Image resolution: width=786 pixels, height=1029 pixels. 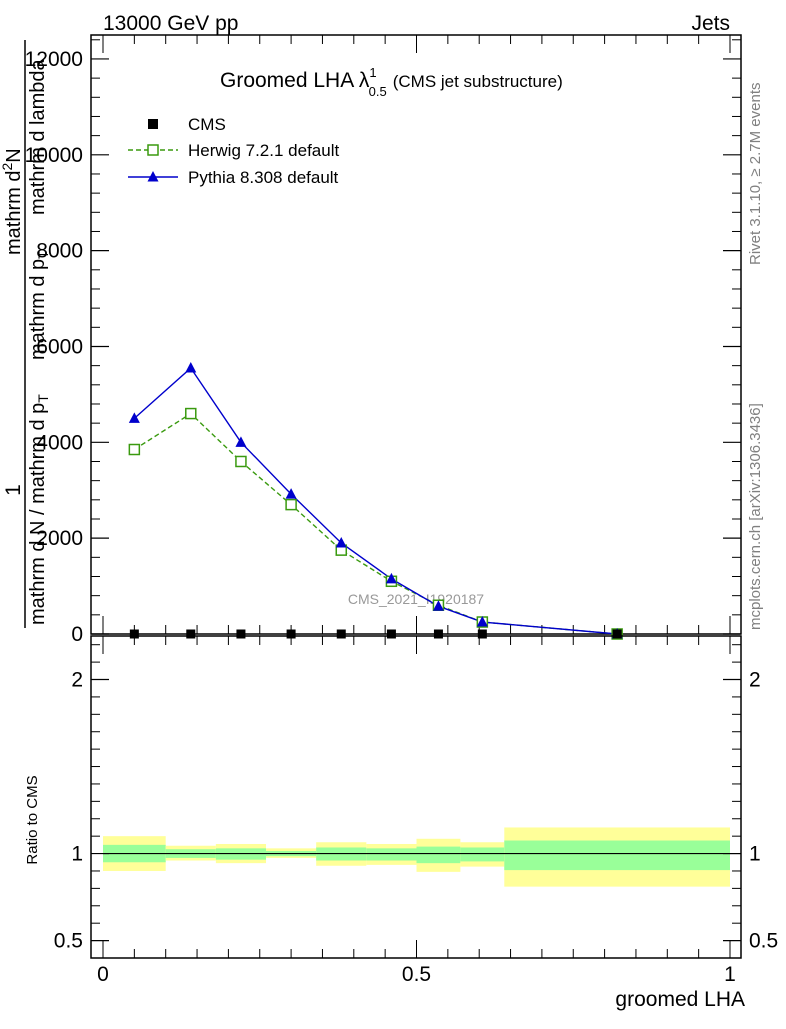 I want to click on ylabel-right-sub: T, so click(x=43, y=254).